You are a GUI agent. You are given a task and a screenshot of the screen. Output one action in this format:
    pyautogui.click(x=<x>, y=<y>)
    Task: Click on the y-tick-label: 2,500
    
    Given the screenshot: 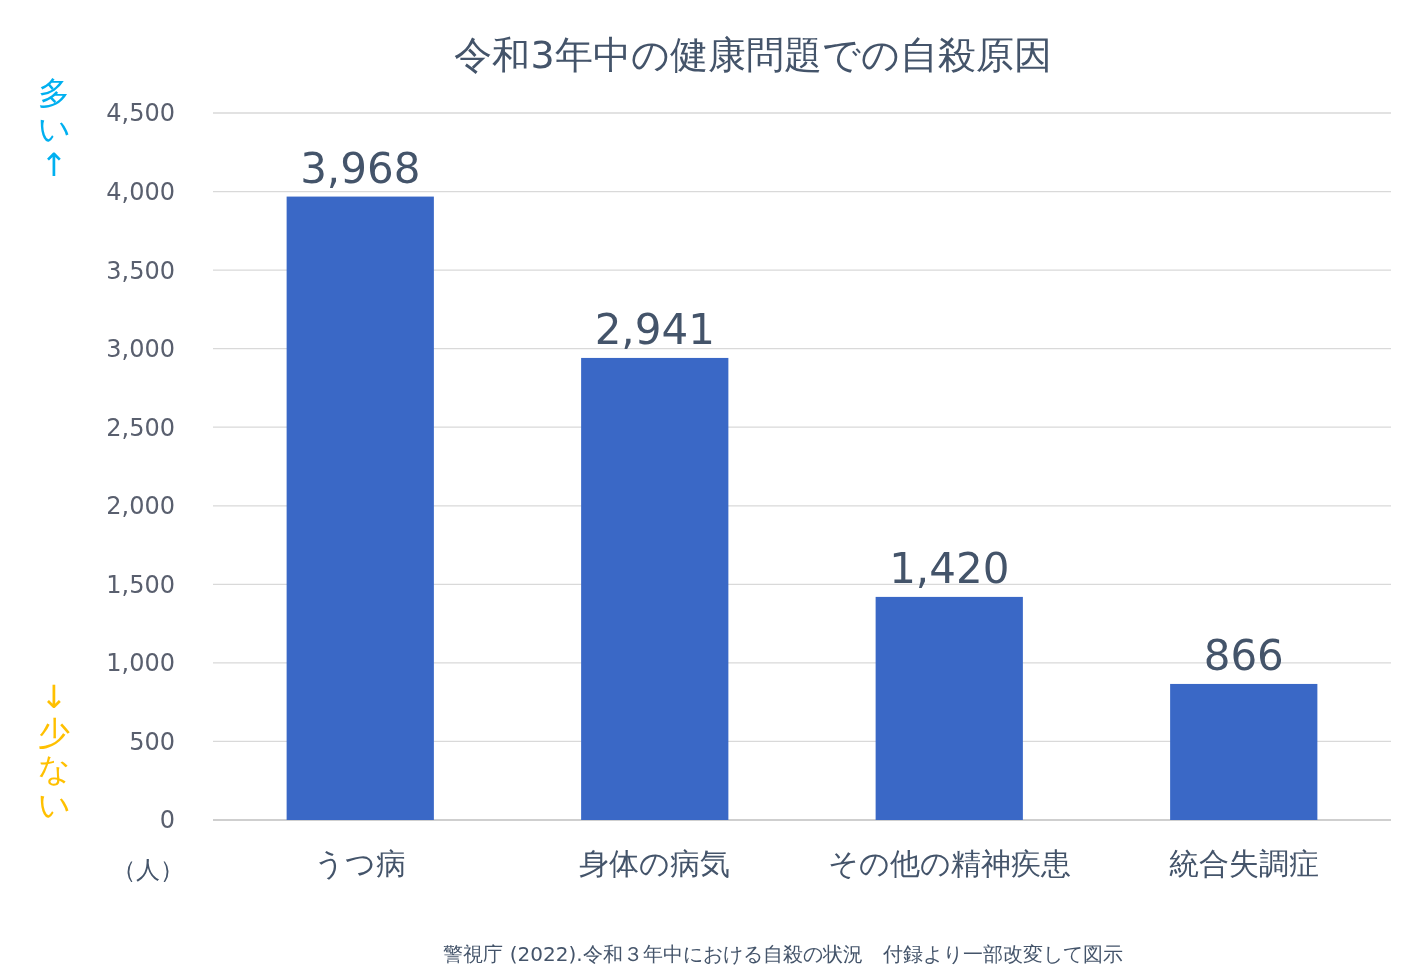 What is the action you would take?
    pyautogui.click(x=140, y=427)
    